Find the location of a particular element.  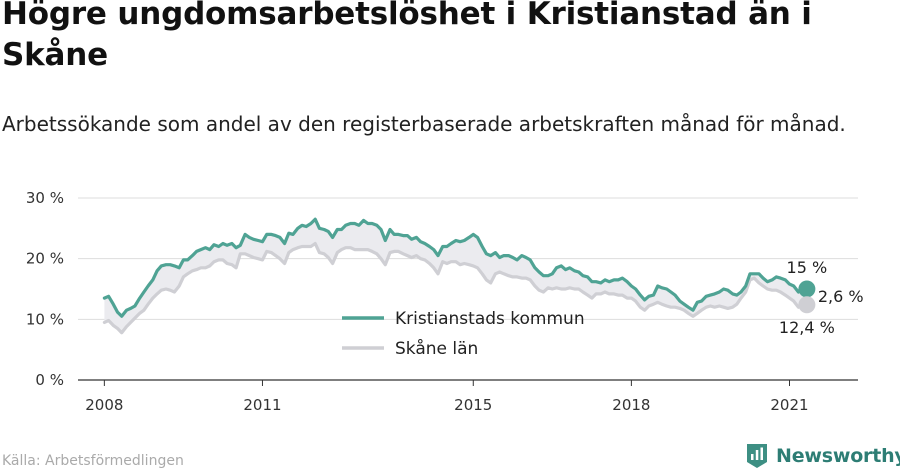

x-tick-label: 2008 is located at coordinates (104, 405).